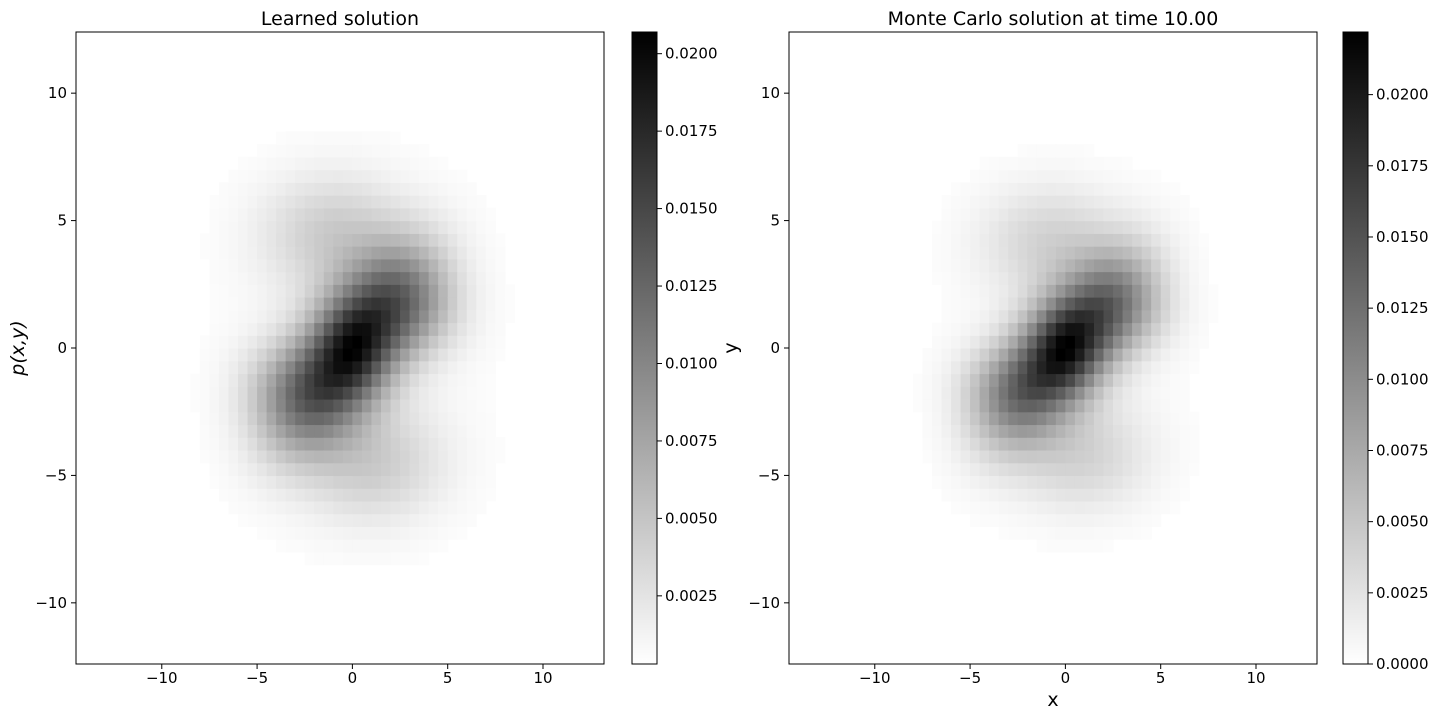 This screenshot has height=720, width=1440. What do you see at coordinates (691, 286) in the screenshot?
I see `colorbar-tick-label: 0.0125` at bounding box center [691, 286].